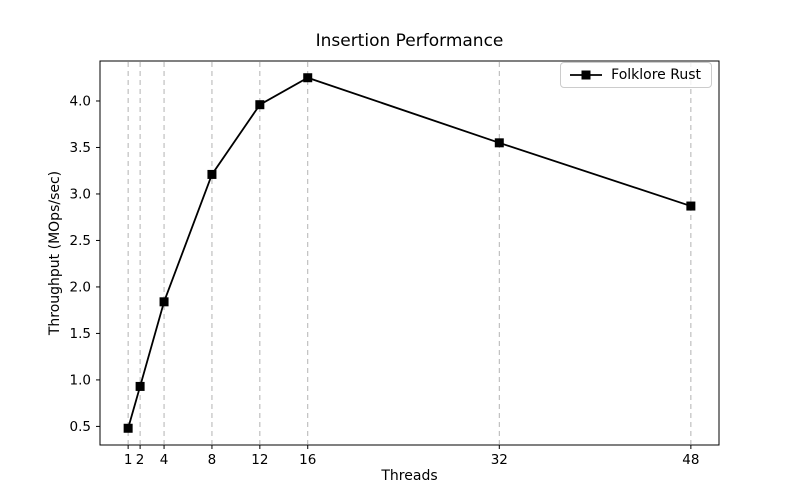  I want to click on y-axis-label: Throughput (MOps/sec), so click(55, 253).